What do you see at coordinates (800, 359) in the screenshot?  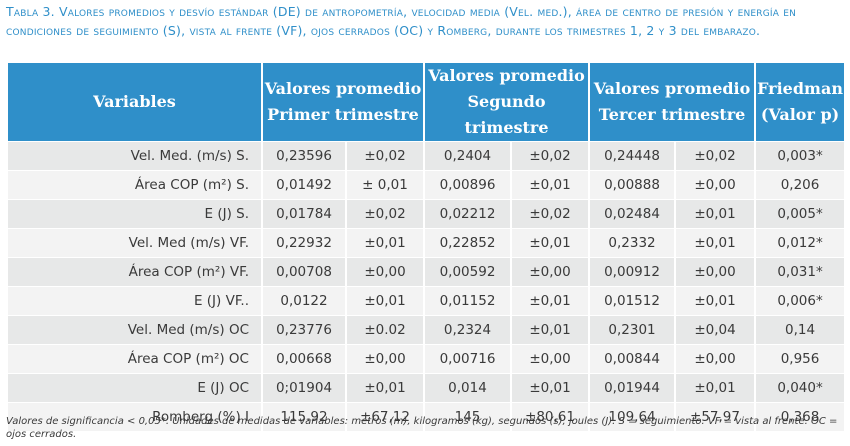 I see `cell-friedman-p: 0,956` at bounding box center [800, 359].